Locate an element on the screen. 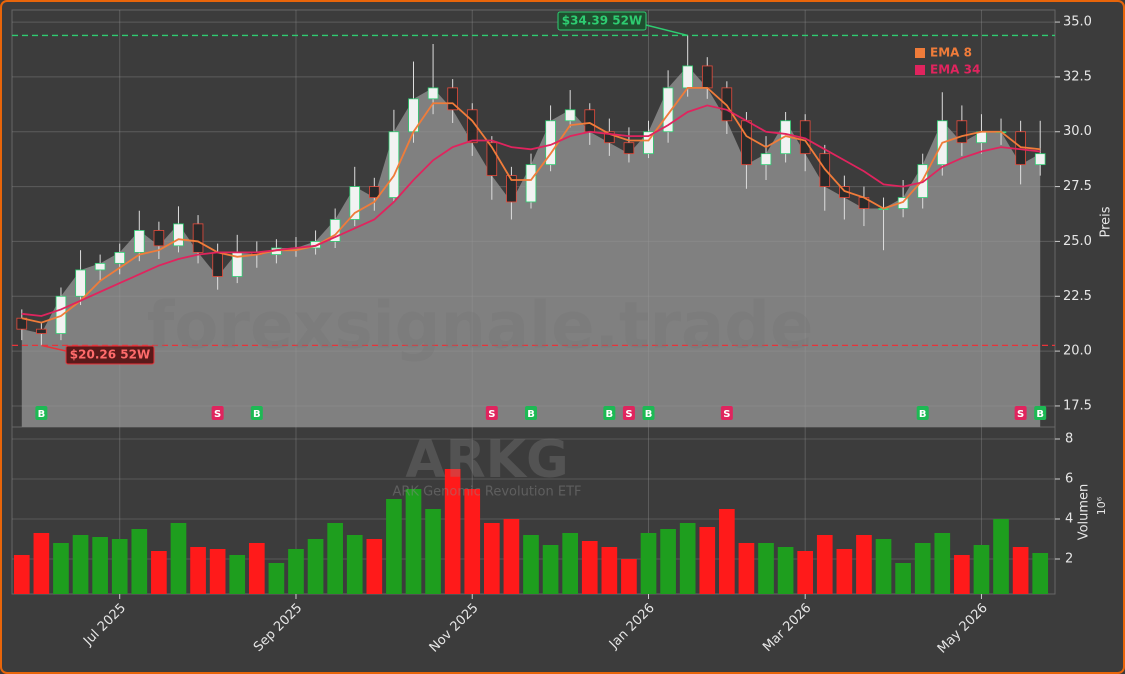  watermark: forexsignale.trade is located at coordinates (480, 327).